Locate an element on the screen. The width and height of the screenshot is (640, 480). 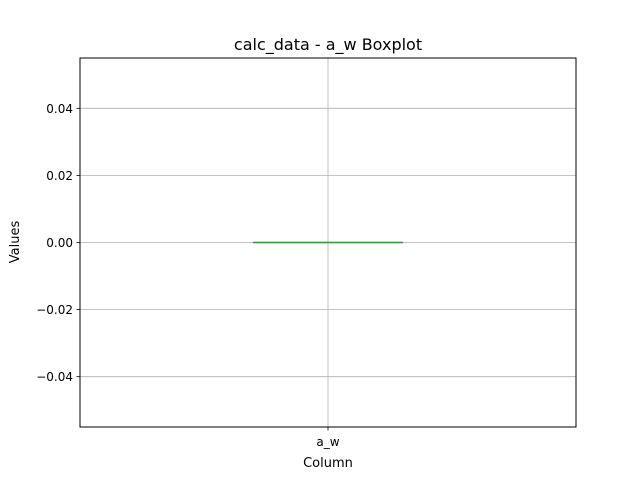
x-axis-label: Column is located at coordinates (328, 463).